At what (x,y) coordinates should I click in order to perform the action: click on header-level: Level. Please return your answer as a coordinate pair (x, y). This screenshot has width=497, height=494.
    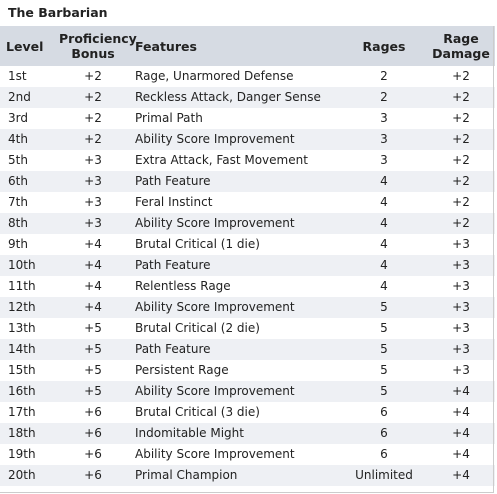
    Looking at the image, I should click on (25, 46).